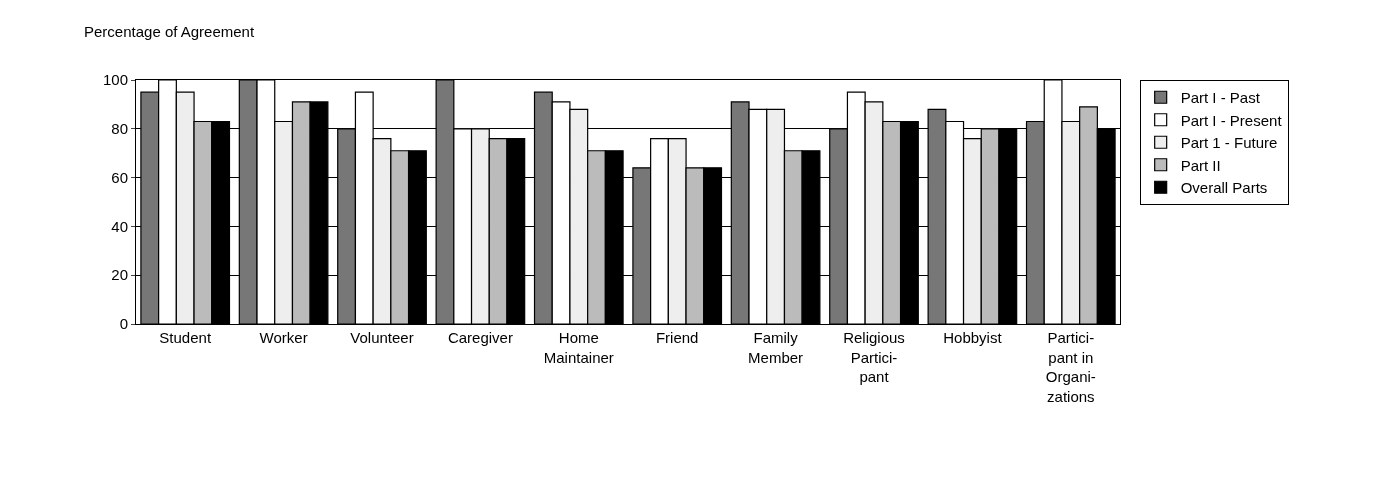 The height and width of the screenshot is (481, 1382). I want to click on x-tick-label: Friend, so click(677, 337).